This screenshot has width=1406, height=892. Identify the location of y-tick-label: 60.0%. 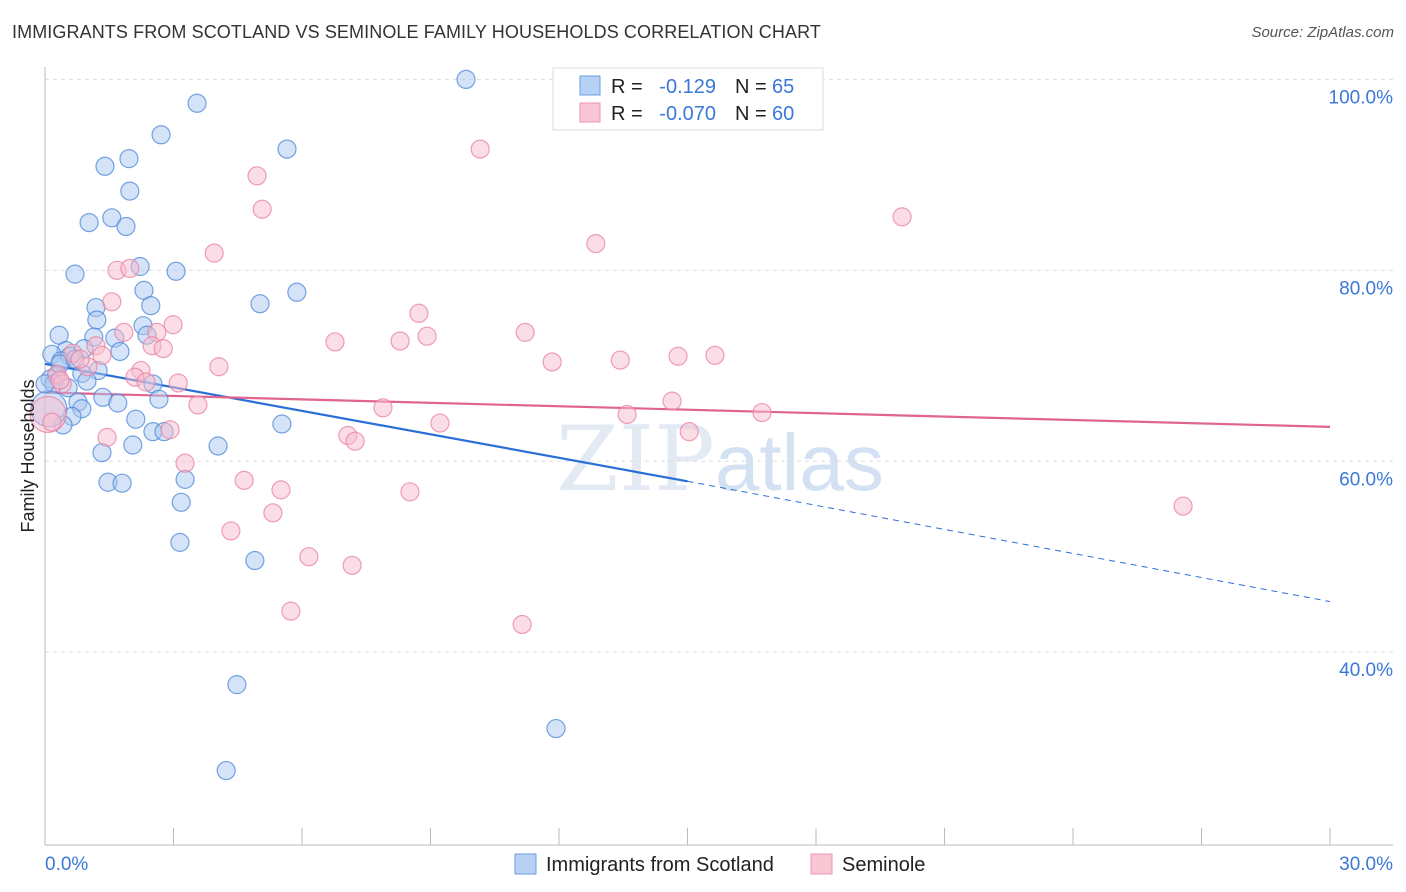
(1366, 479).